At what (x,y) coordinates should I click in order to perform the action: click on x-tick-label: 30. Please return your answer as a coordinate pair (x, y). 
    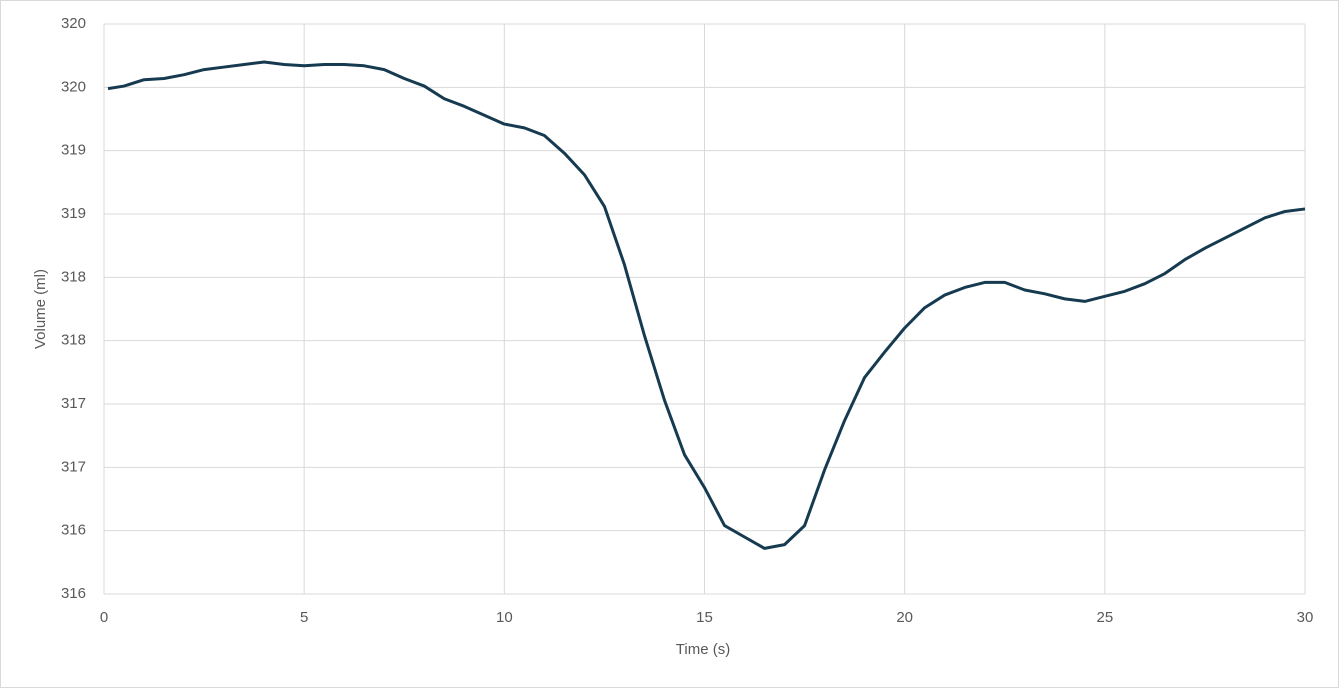
    Looking at the image, I should click on (1305, 617).